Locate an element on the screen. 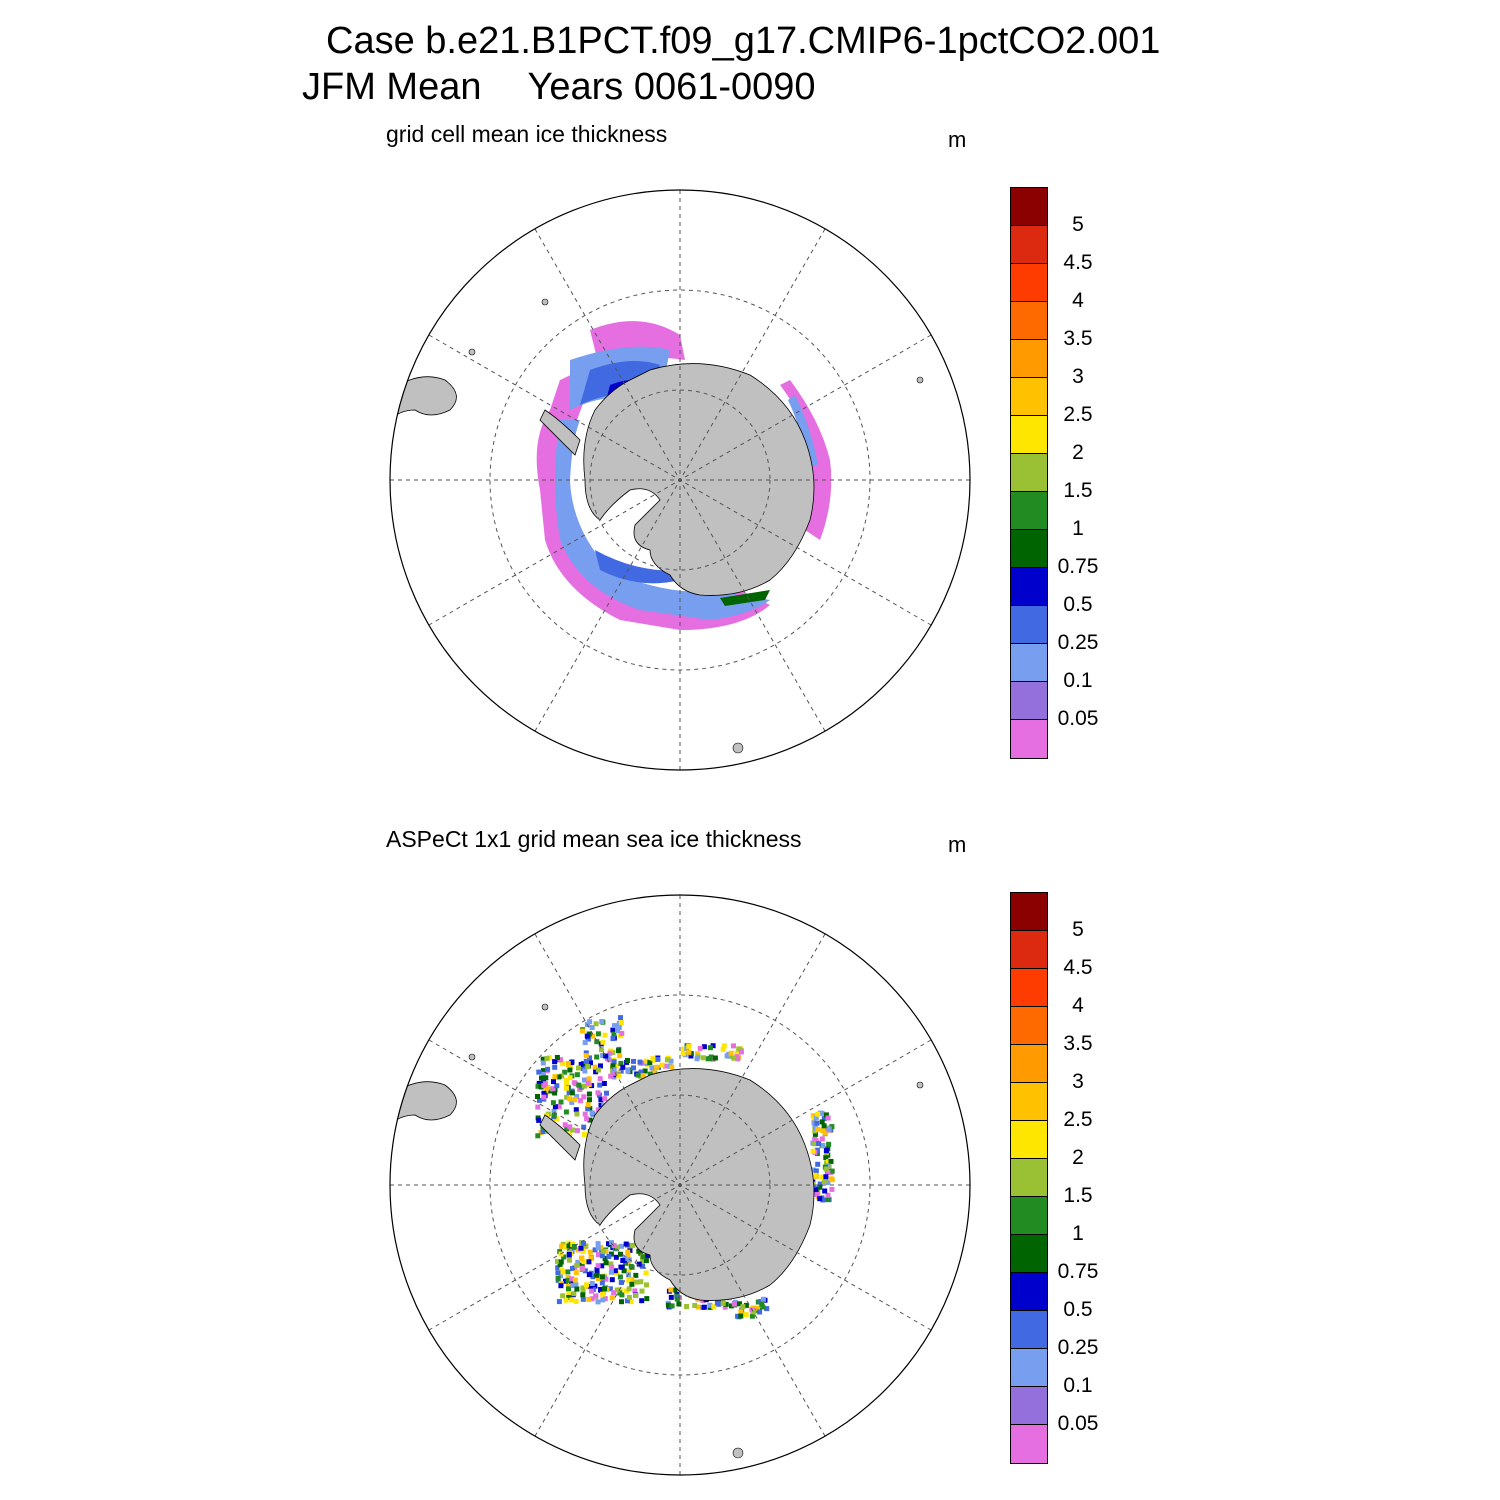  colorbar-tick-label: 0.5 is located at coordinates (1078, 1309).